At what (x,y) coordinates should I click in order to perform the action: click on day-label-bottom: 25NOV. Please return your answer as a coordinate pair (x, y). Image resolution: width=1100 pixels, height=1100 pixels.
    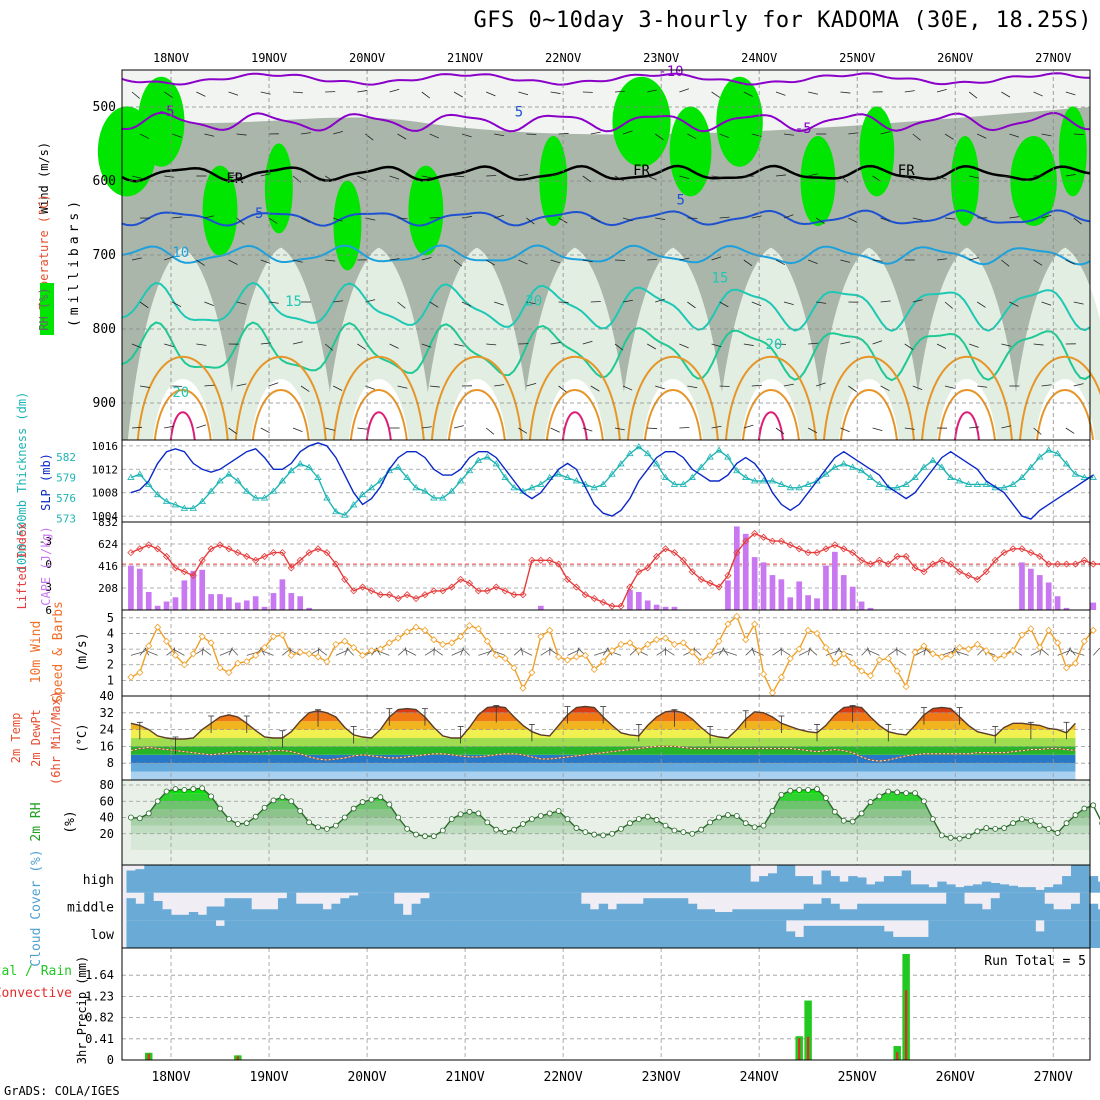
    Looking at the image, I should click on (857, 1077).